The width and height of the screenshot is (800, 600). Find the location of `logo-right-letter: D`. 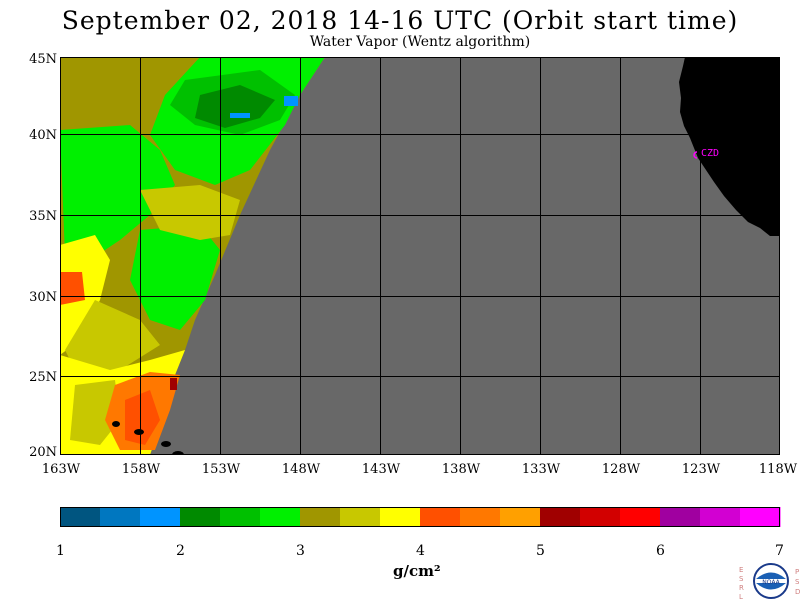

logo-right-letter: D is located at coordinates (797, 592).